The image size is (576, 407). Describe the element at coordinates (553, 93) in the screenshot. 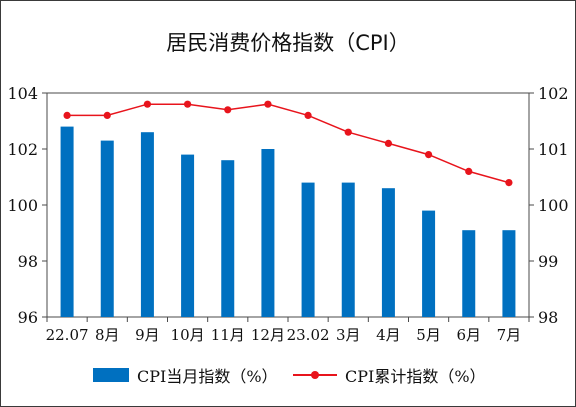

I see `y-right-tick-label: 102` at that location.